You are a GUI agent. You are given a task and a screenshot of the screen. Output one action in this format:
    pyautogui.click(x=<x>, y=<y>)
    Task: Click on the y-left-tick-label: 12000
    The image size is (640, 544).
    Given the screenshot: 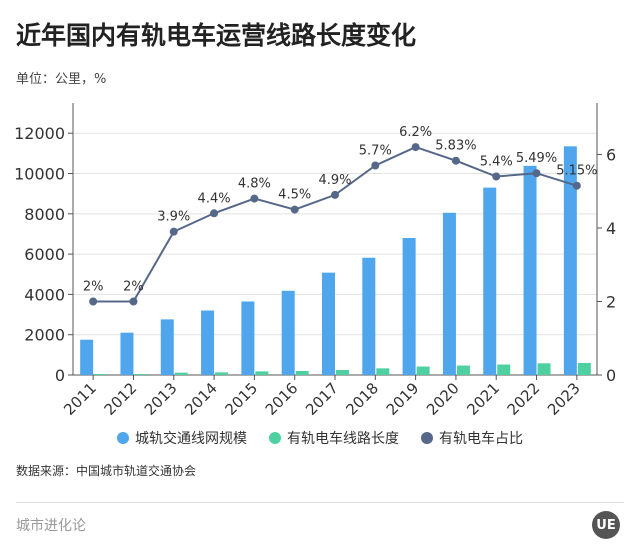 What is the action you would take?
    pyautogui.click(x=39, y=133)
    